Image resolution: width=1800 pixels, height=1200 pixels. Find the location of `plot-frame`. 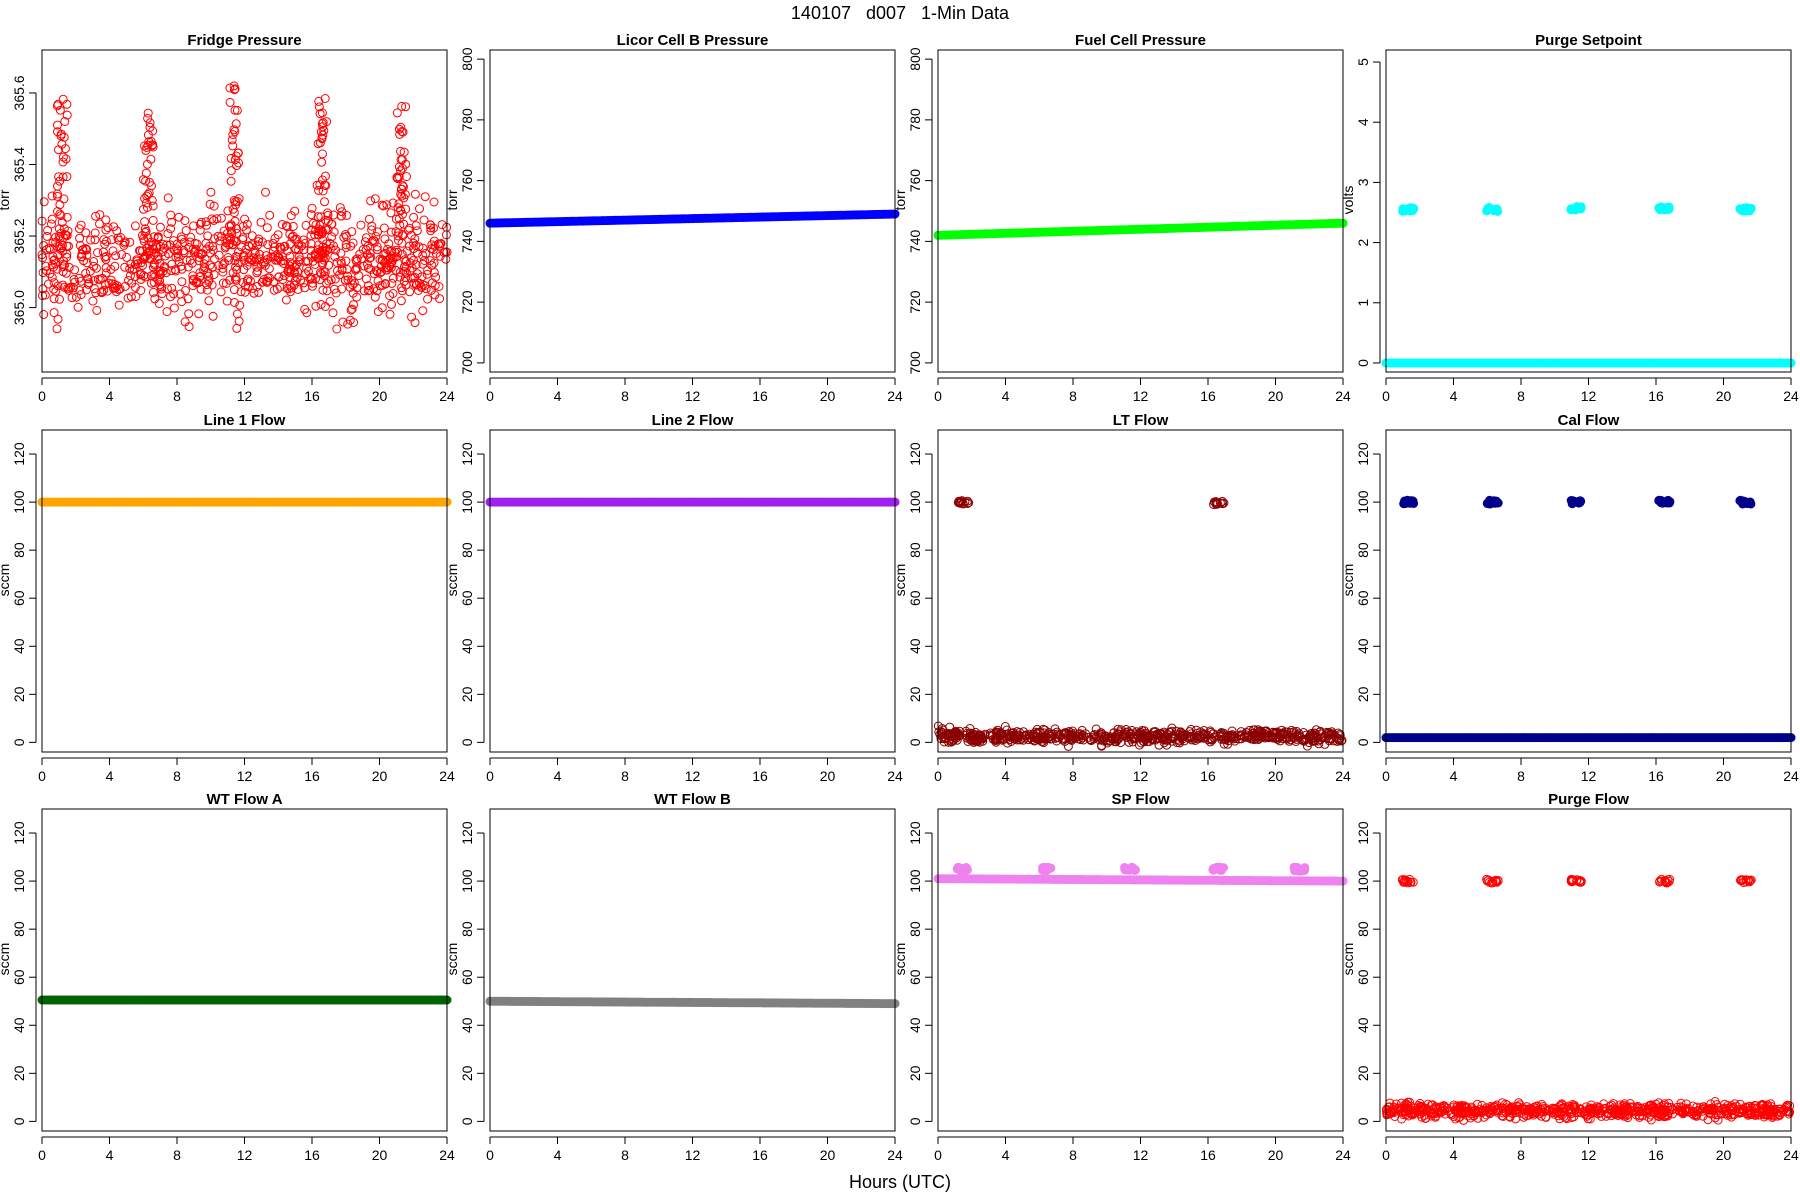

plot-frame is located at coordinates (244, 211).